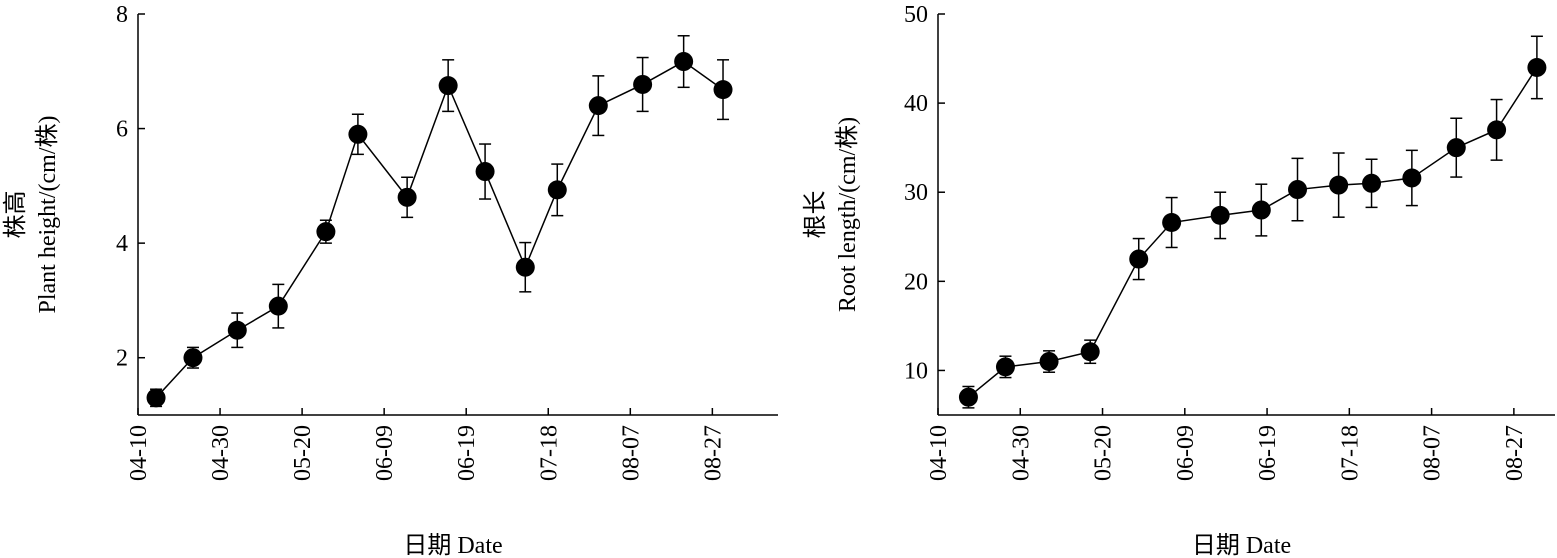 The width and height of the screenshot is (1557, 558). I want to click on y-tick-label: 10, so click(916, 371).